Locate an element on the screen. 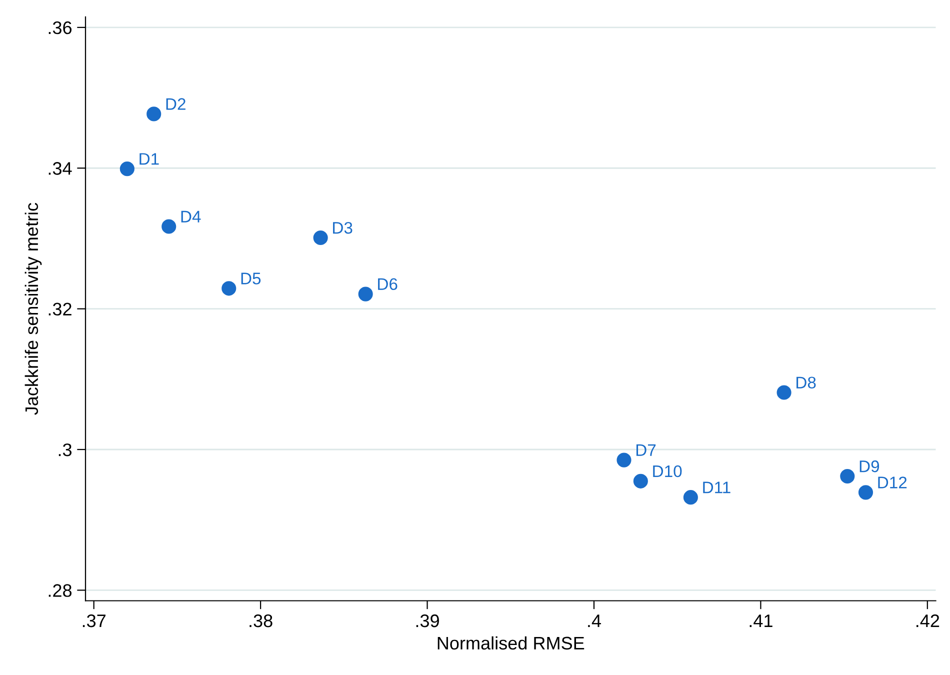  y-tick-label: .32 is located at coordinates (60, 309).